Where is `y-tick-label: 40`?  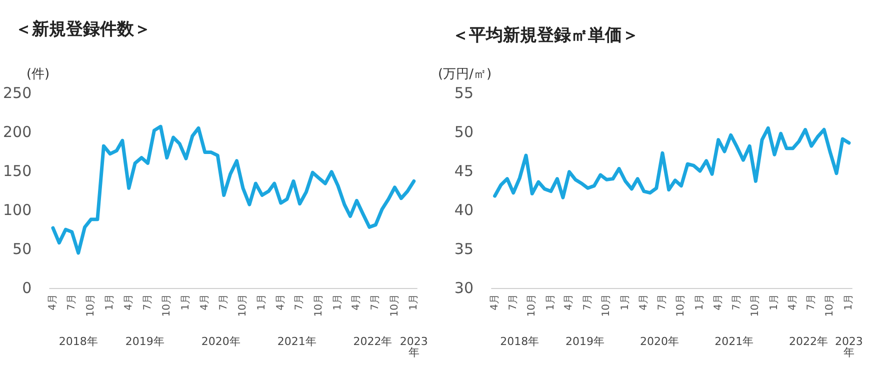
y-tick-label: 40 is located at coordinates (464, 210).